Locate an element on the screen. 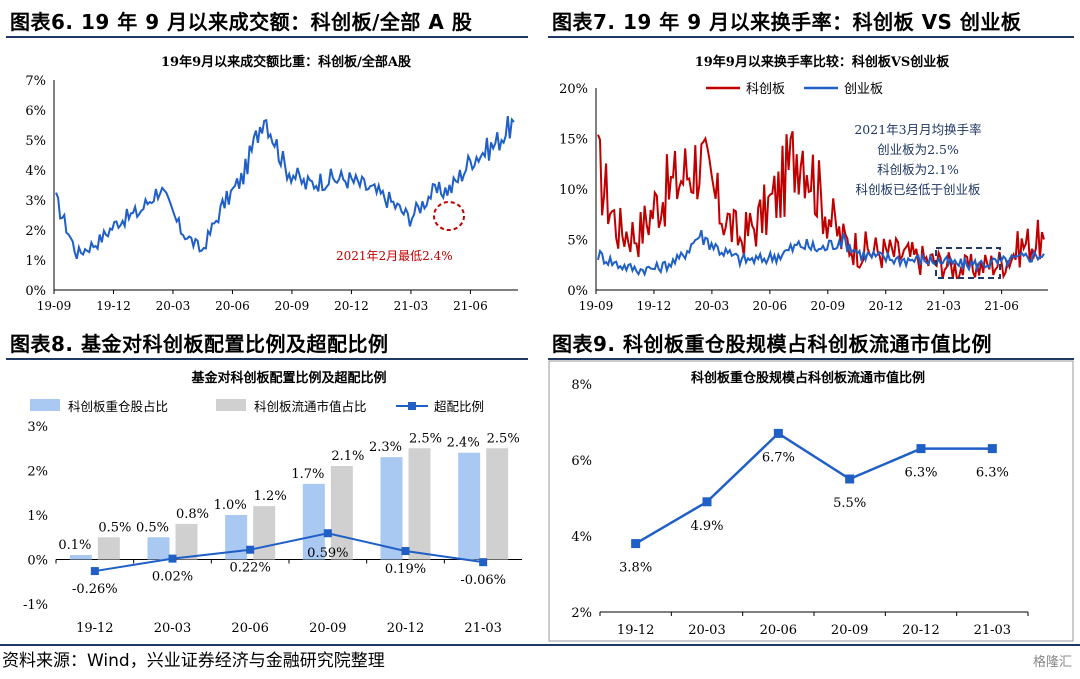  low-point-marker is located at coordinates (449, 216).